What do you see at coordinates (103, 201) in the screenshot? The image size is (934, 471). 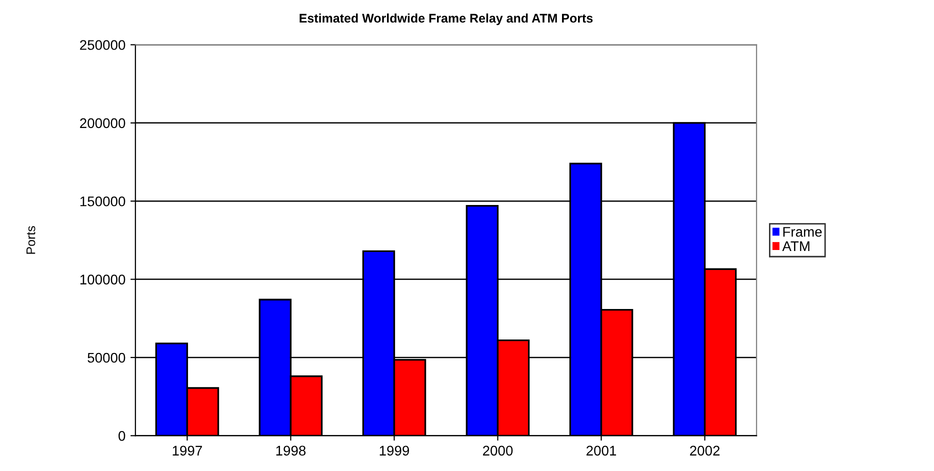 I see `y-tick-label: 150000` at bounding box center [103, 201].